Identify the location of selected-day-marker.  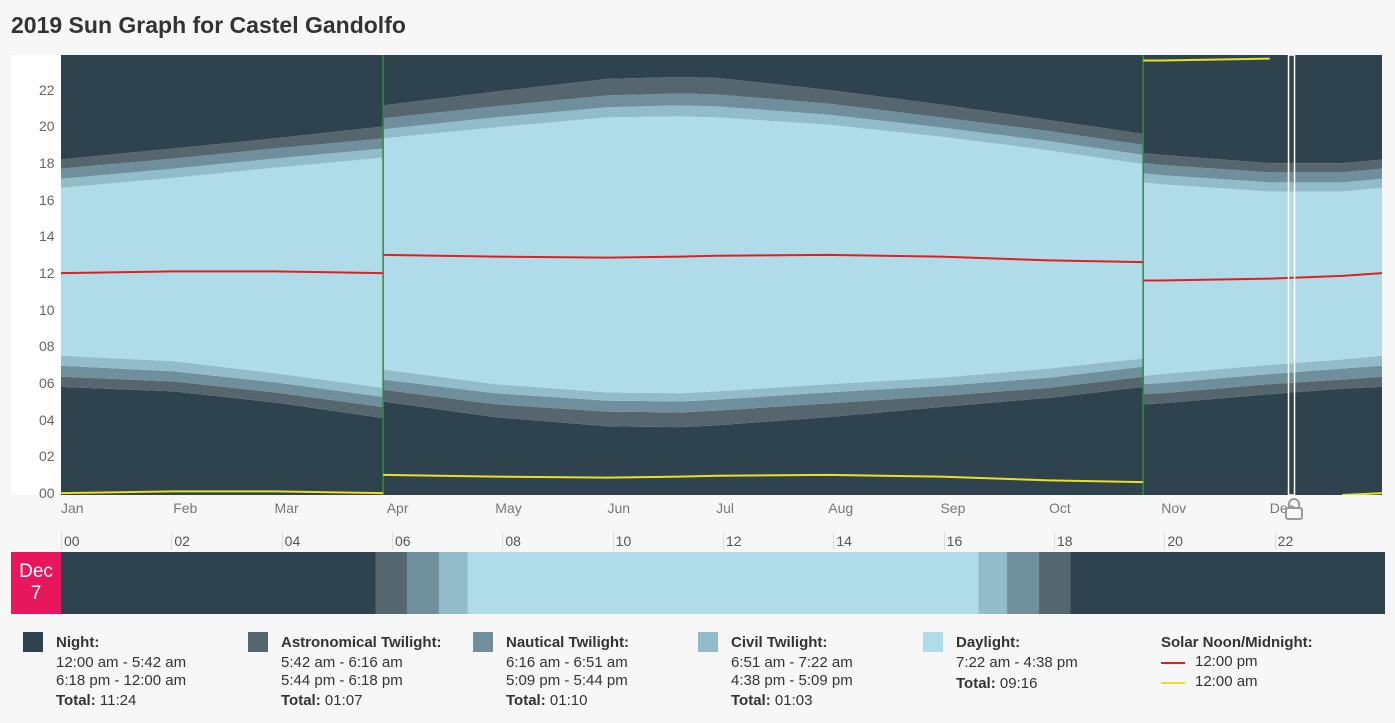
(1291, 275).